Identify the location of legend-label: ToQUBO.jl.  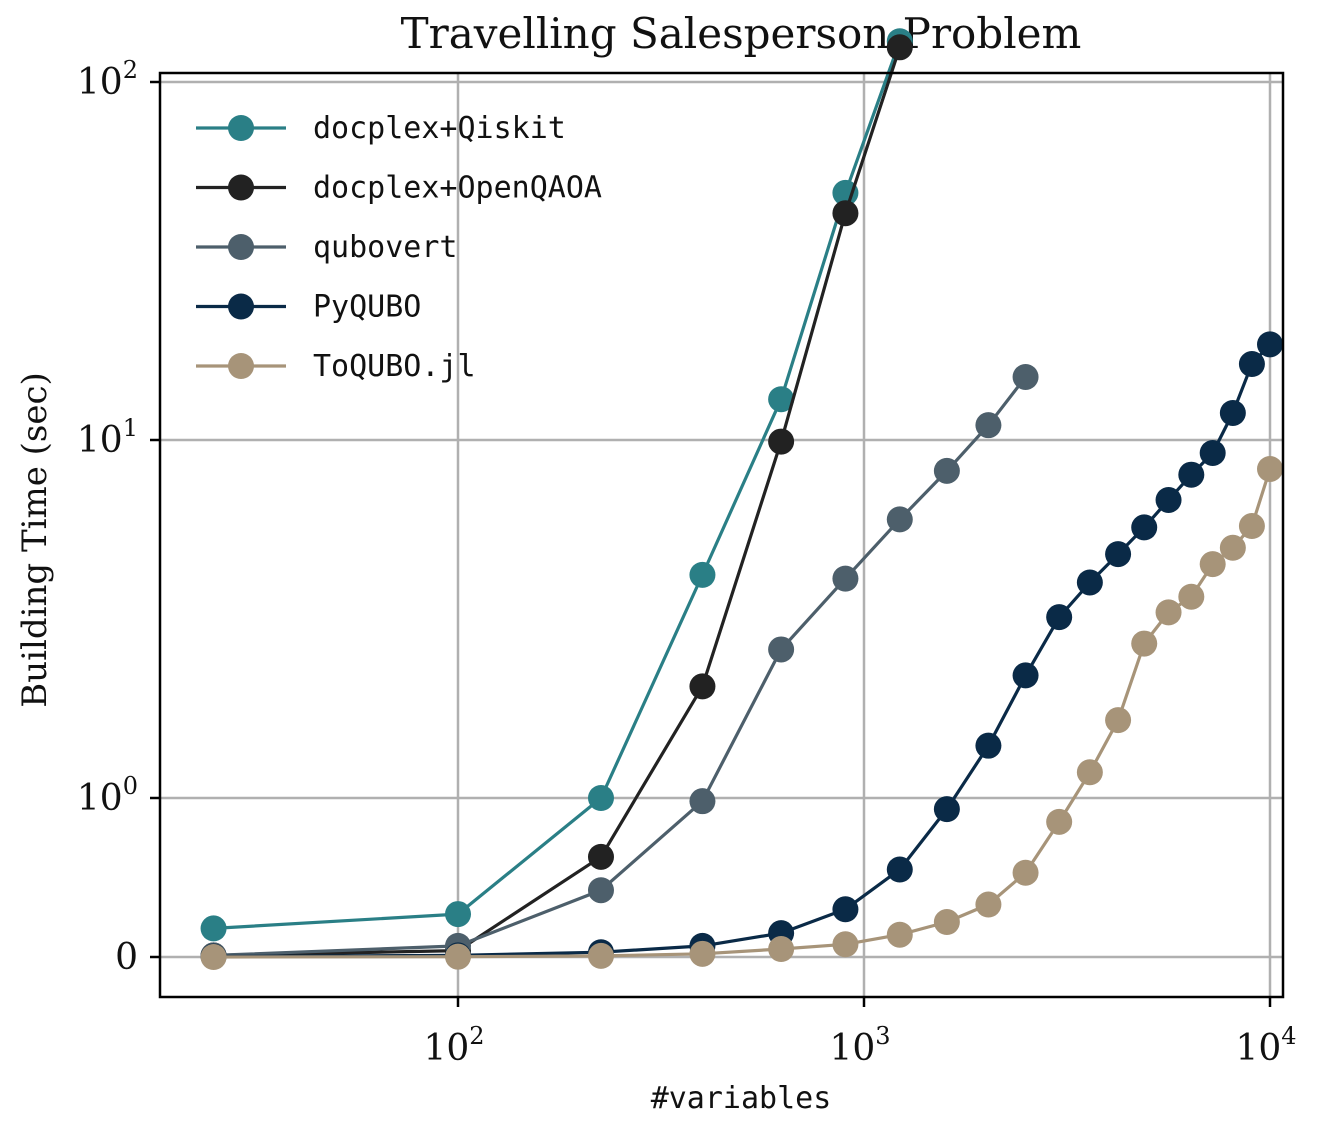
(394, 366).